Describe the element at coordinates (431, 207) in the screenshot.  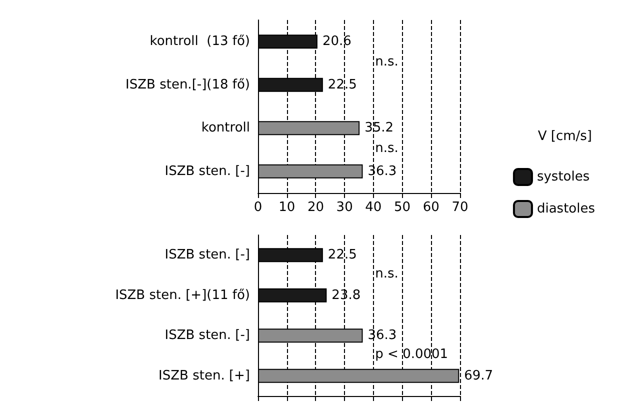
I see `x-tick-label: 60` at that location.